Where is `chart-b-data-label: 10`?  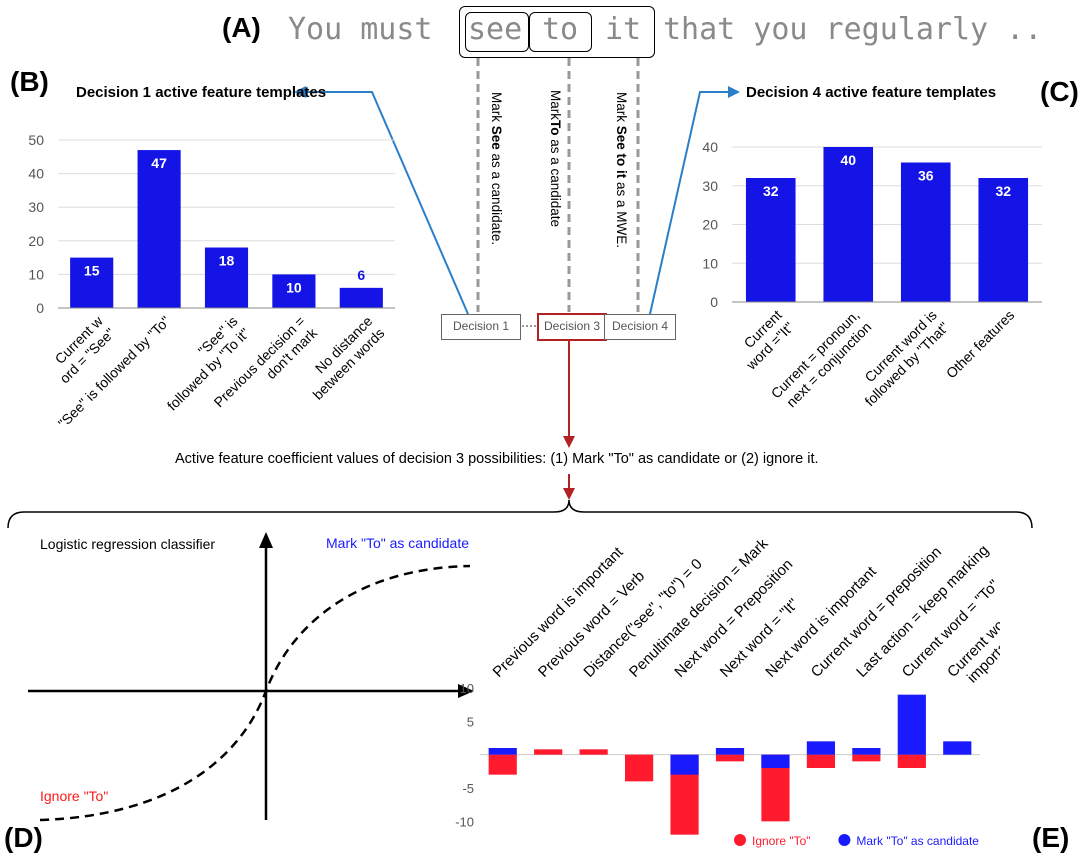
chart-b-data-label: 10 is located at coordinates (294, 287).